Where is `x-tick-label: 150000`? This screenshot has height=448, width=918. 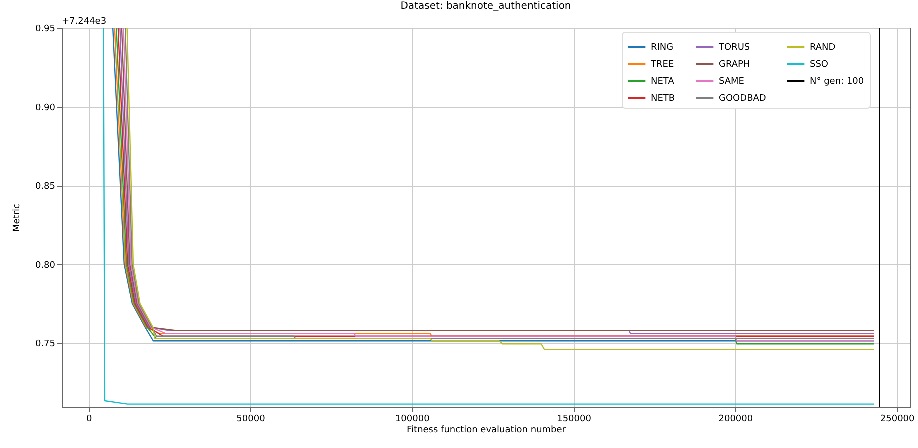 x-tick-label: 150000 is located at coordinates (574, 419).